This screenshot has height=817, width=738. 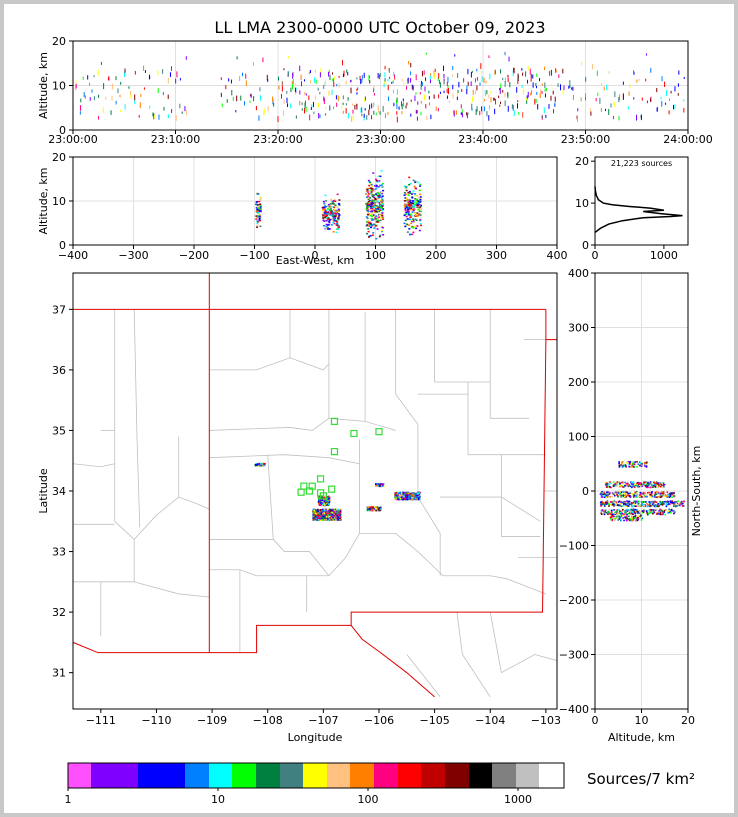 What do you see at coordinates (220, 775) in the screenshot?
I see `colorbar-segment` at bounding box center [220, 775].